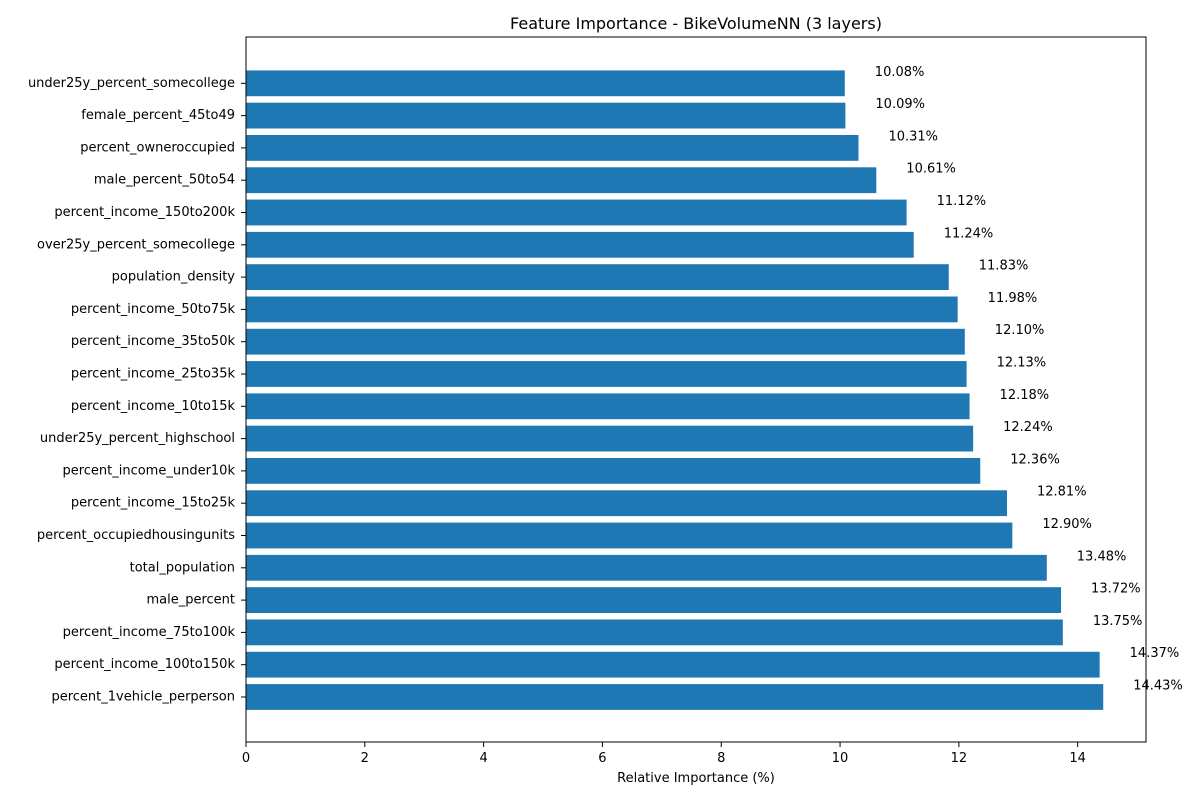  What do you see at coordinates (552, 148) in the screenshot?
I see `bar-percent_owneroccupied` at bounding box center [552, 148].